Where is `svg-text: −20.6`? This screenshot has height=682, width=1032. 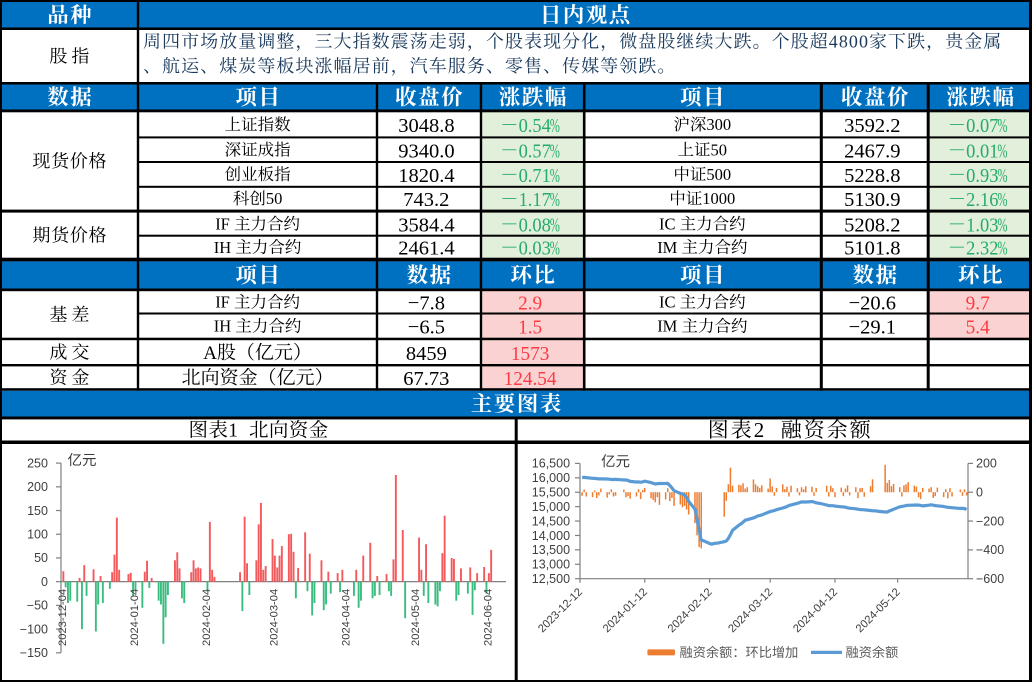
svg-text: −20.6 is located at coordinates (872, 304).